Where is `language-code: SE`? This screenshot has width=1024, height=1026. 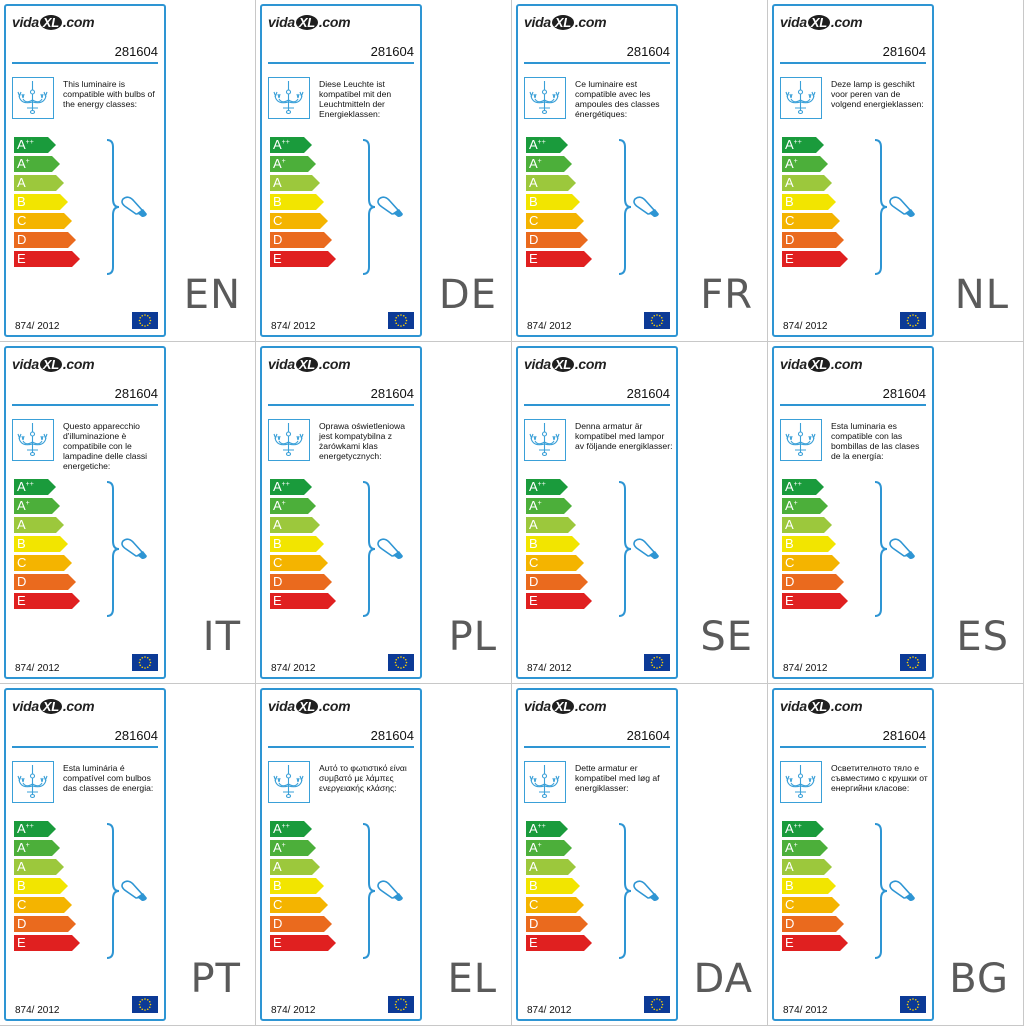 language-code: SE is located at coordinates (726, 637).